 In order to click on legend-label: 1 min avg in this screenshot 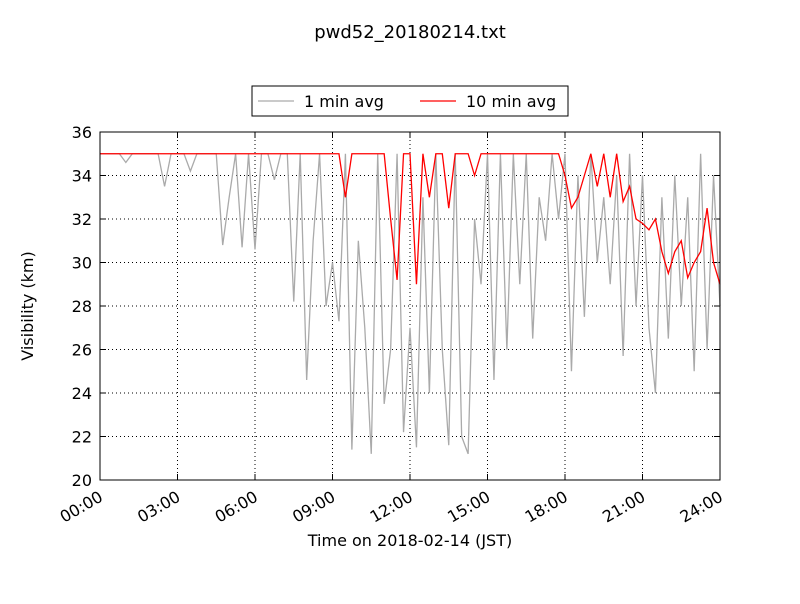, I will do `click(344, 101)`.